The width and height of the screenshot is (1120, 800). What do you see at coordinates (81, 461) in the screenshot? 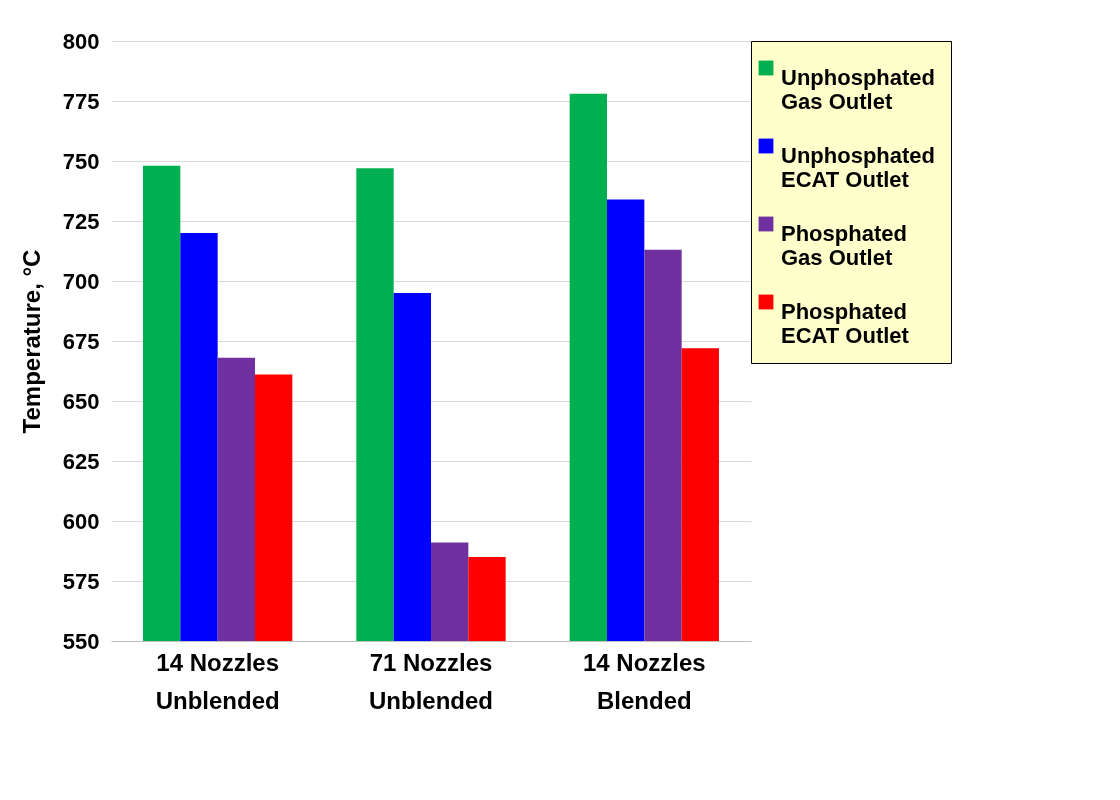
I see `y-tick-label: 625` at bounding box center [81, 461].